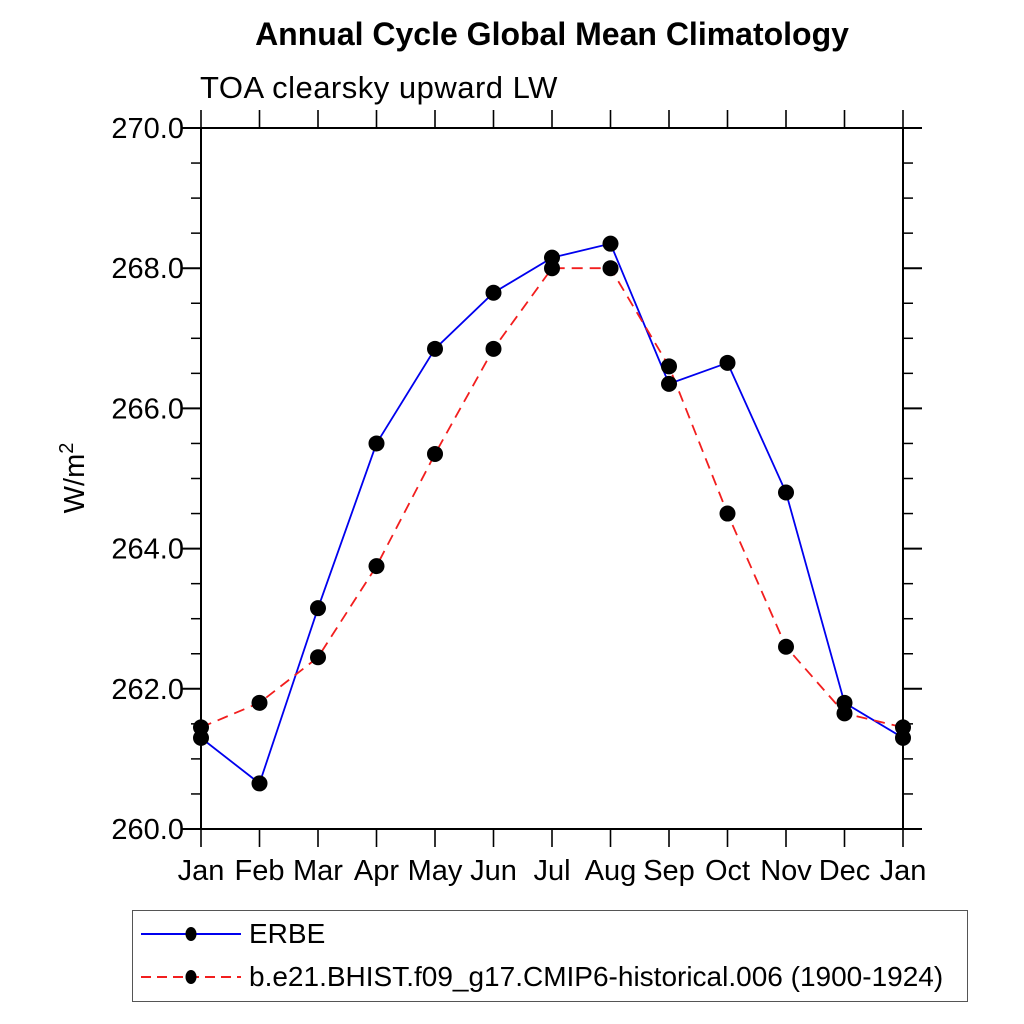 This screenshot has width=1024, height=1024. What do you see at coordinates (669, 871) in the screenshot?
I see `x-tick-label: Sep` at bounding box center [669, 871].